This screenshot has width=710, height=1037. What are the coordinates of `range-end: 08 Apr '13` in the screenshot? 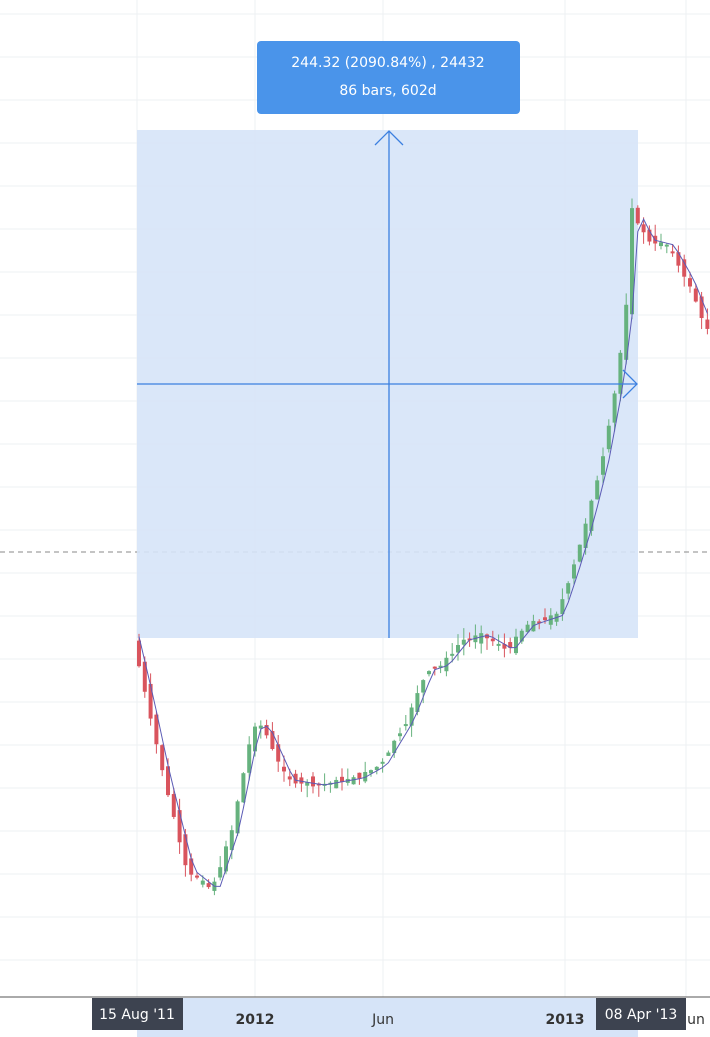 It's located at (641, 1015).